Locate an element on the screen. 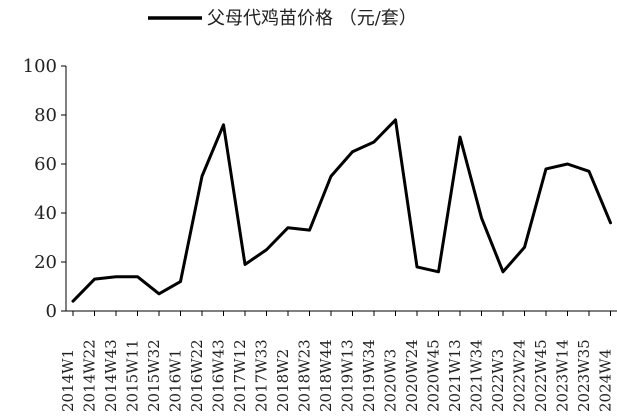 This screenshot has width=617, height=419. x-tick-label: 2018W23 is located at coordinates (305, 375).